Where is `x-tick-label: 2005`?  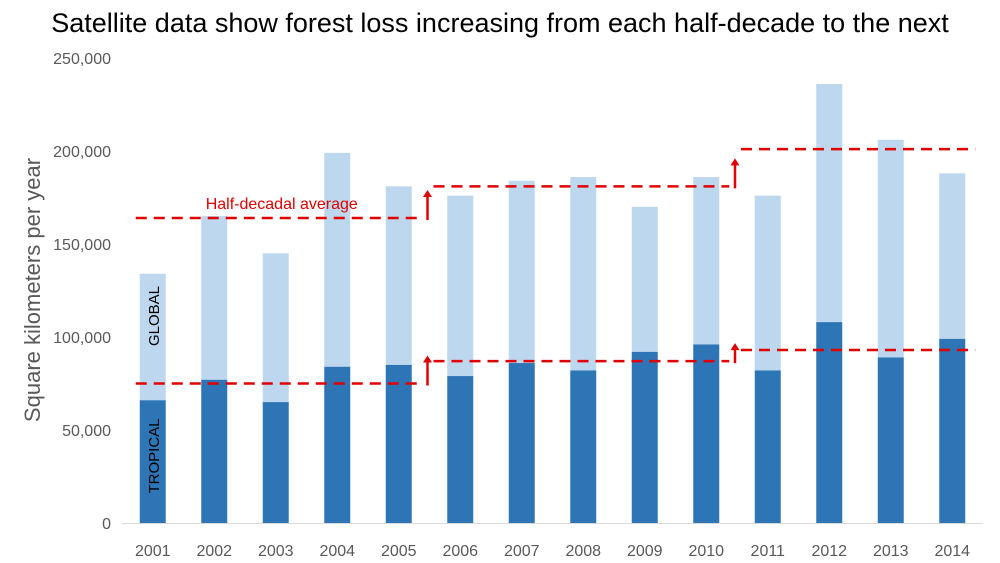 x-tick-label: 2005 is located at coordinates (399, 551).